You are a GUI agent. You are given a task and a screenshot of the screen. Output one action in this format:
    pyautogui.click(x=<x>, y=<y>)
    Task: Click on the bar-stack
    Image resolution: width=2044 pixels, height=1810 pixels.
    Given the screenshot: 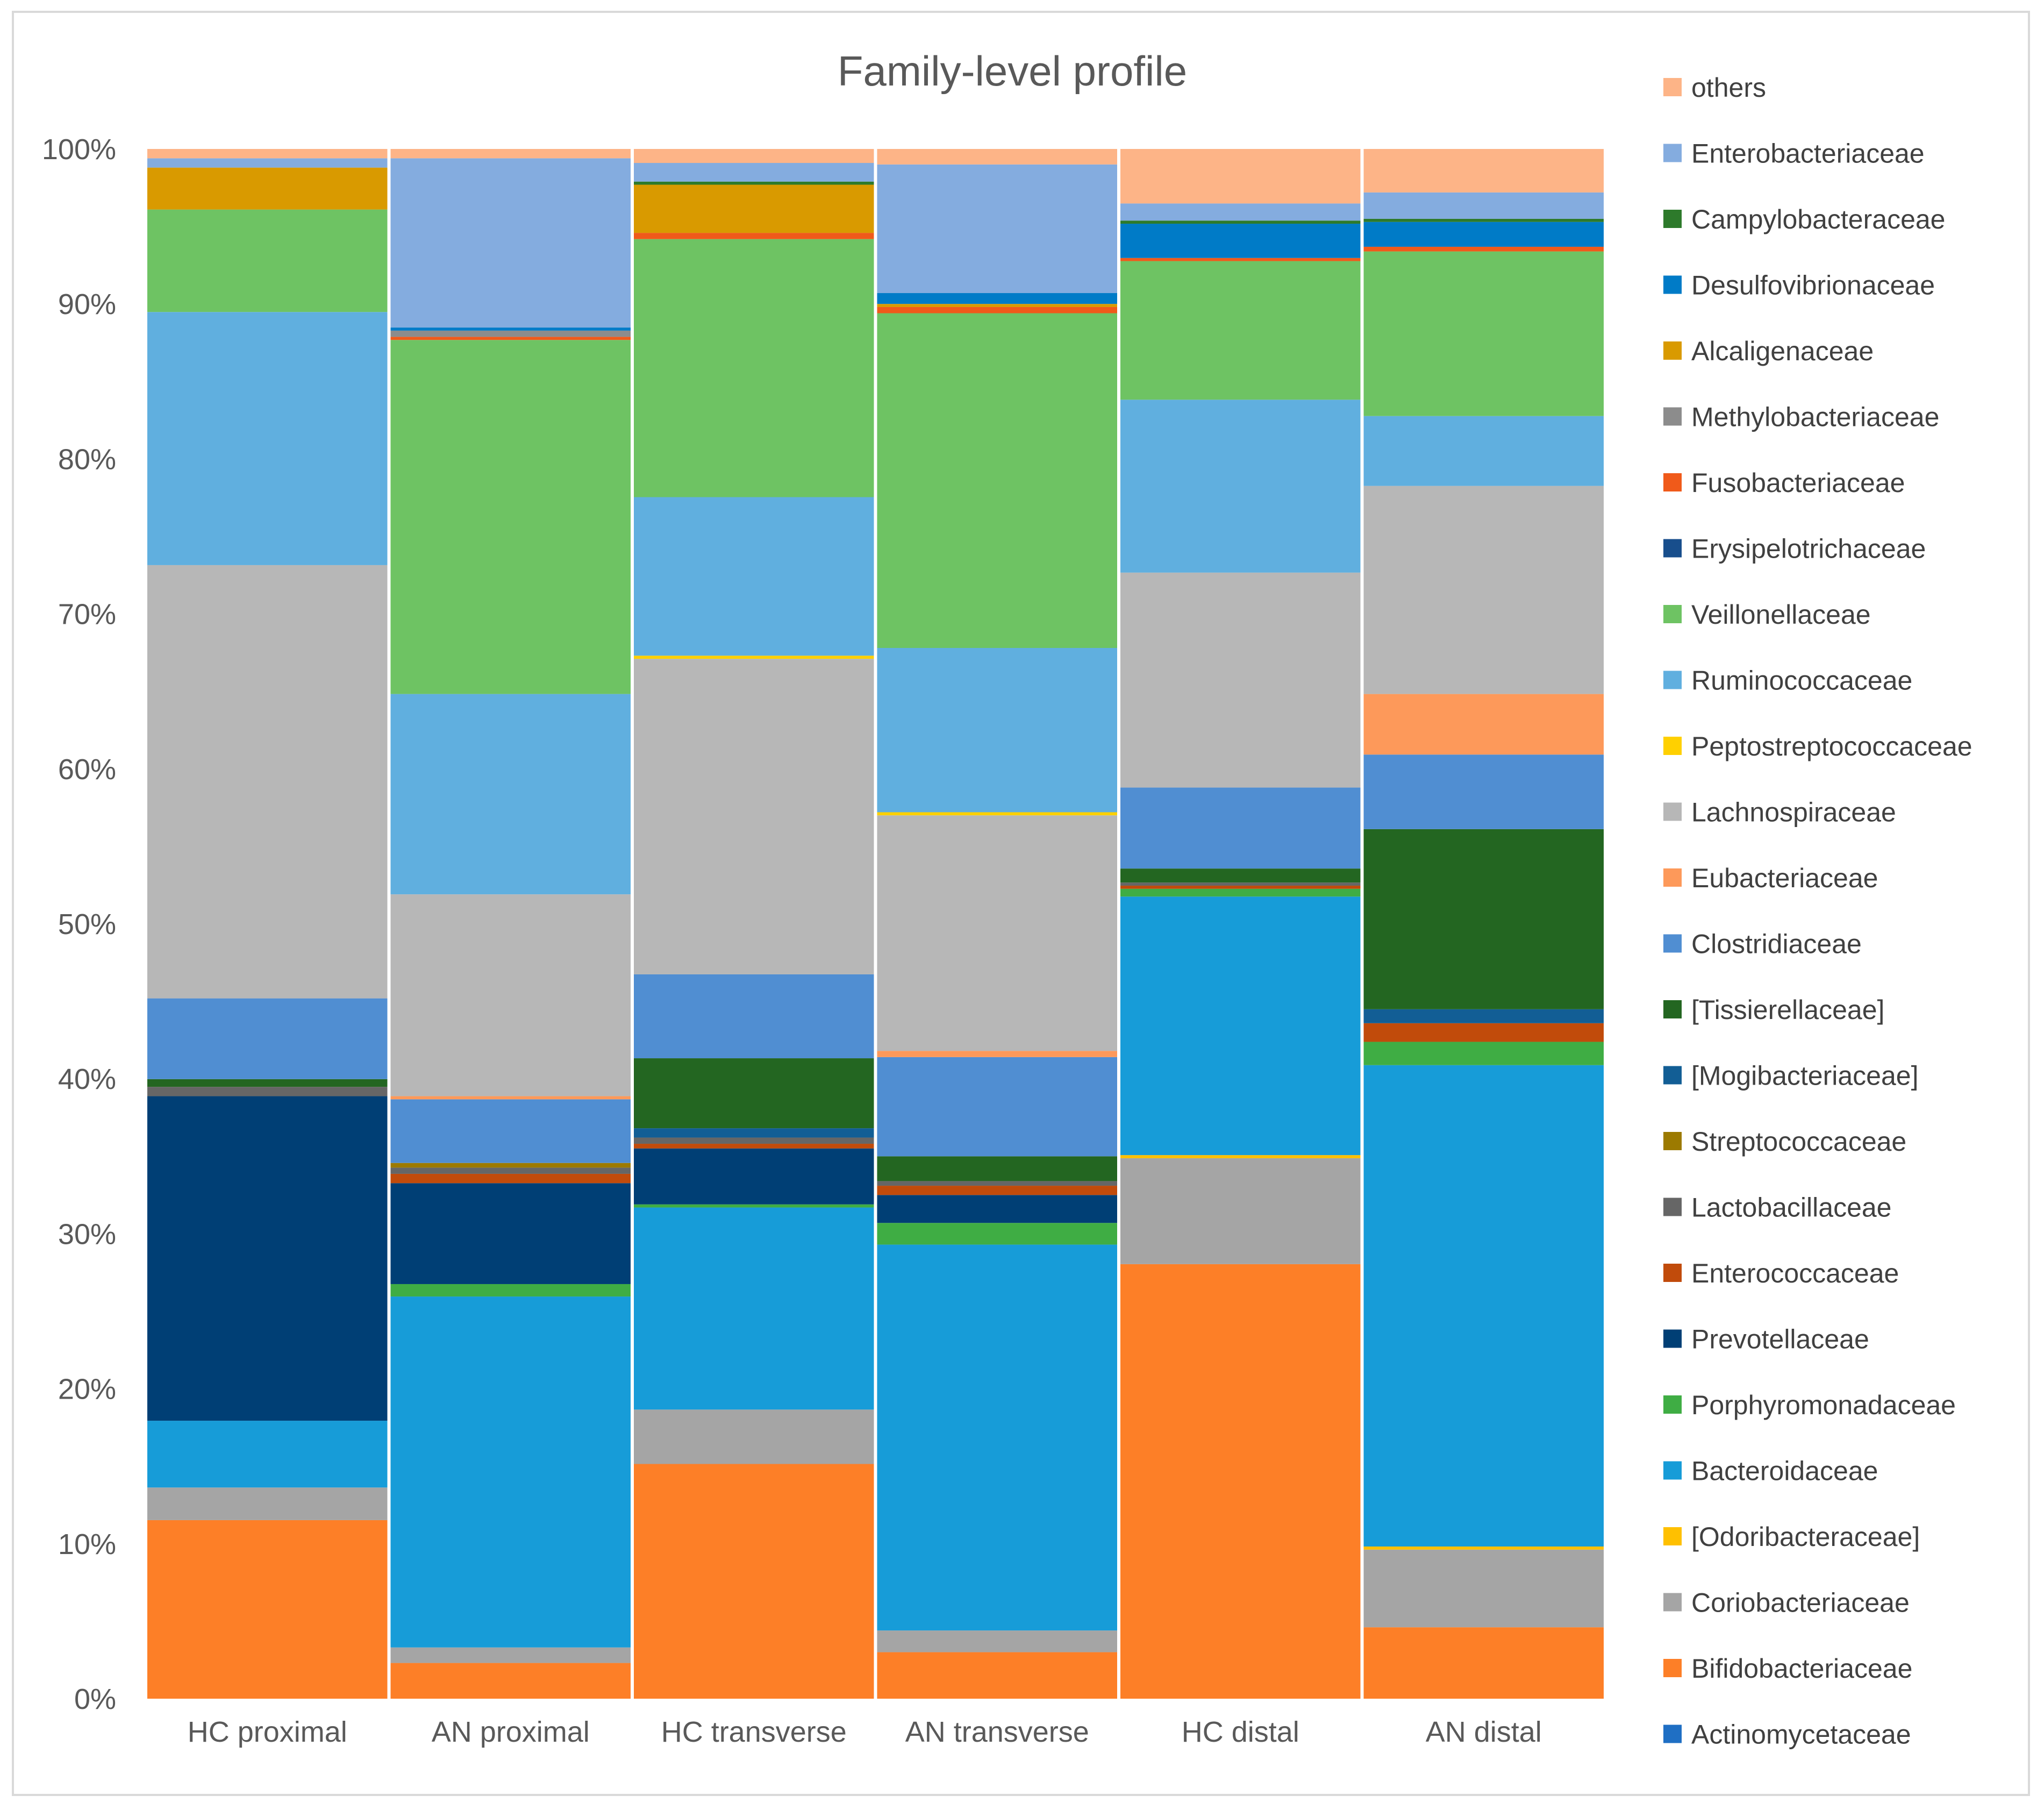 What is the action you would take?
    pyautogui.click(x=1483, y=924)
    